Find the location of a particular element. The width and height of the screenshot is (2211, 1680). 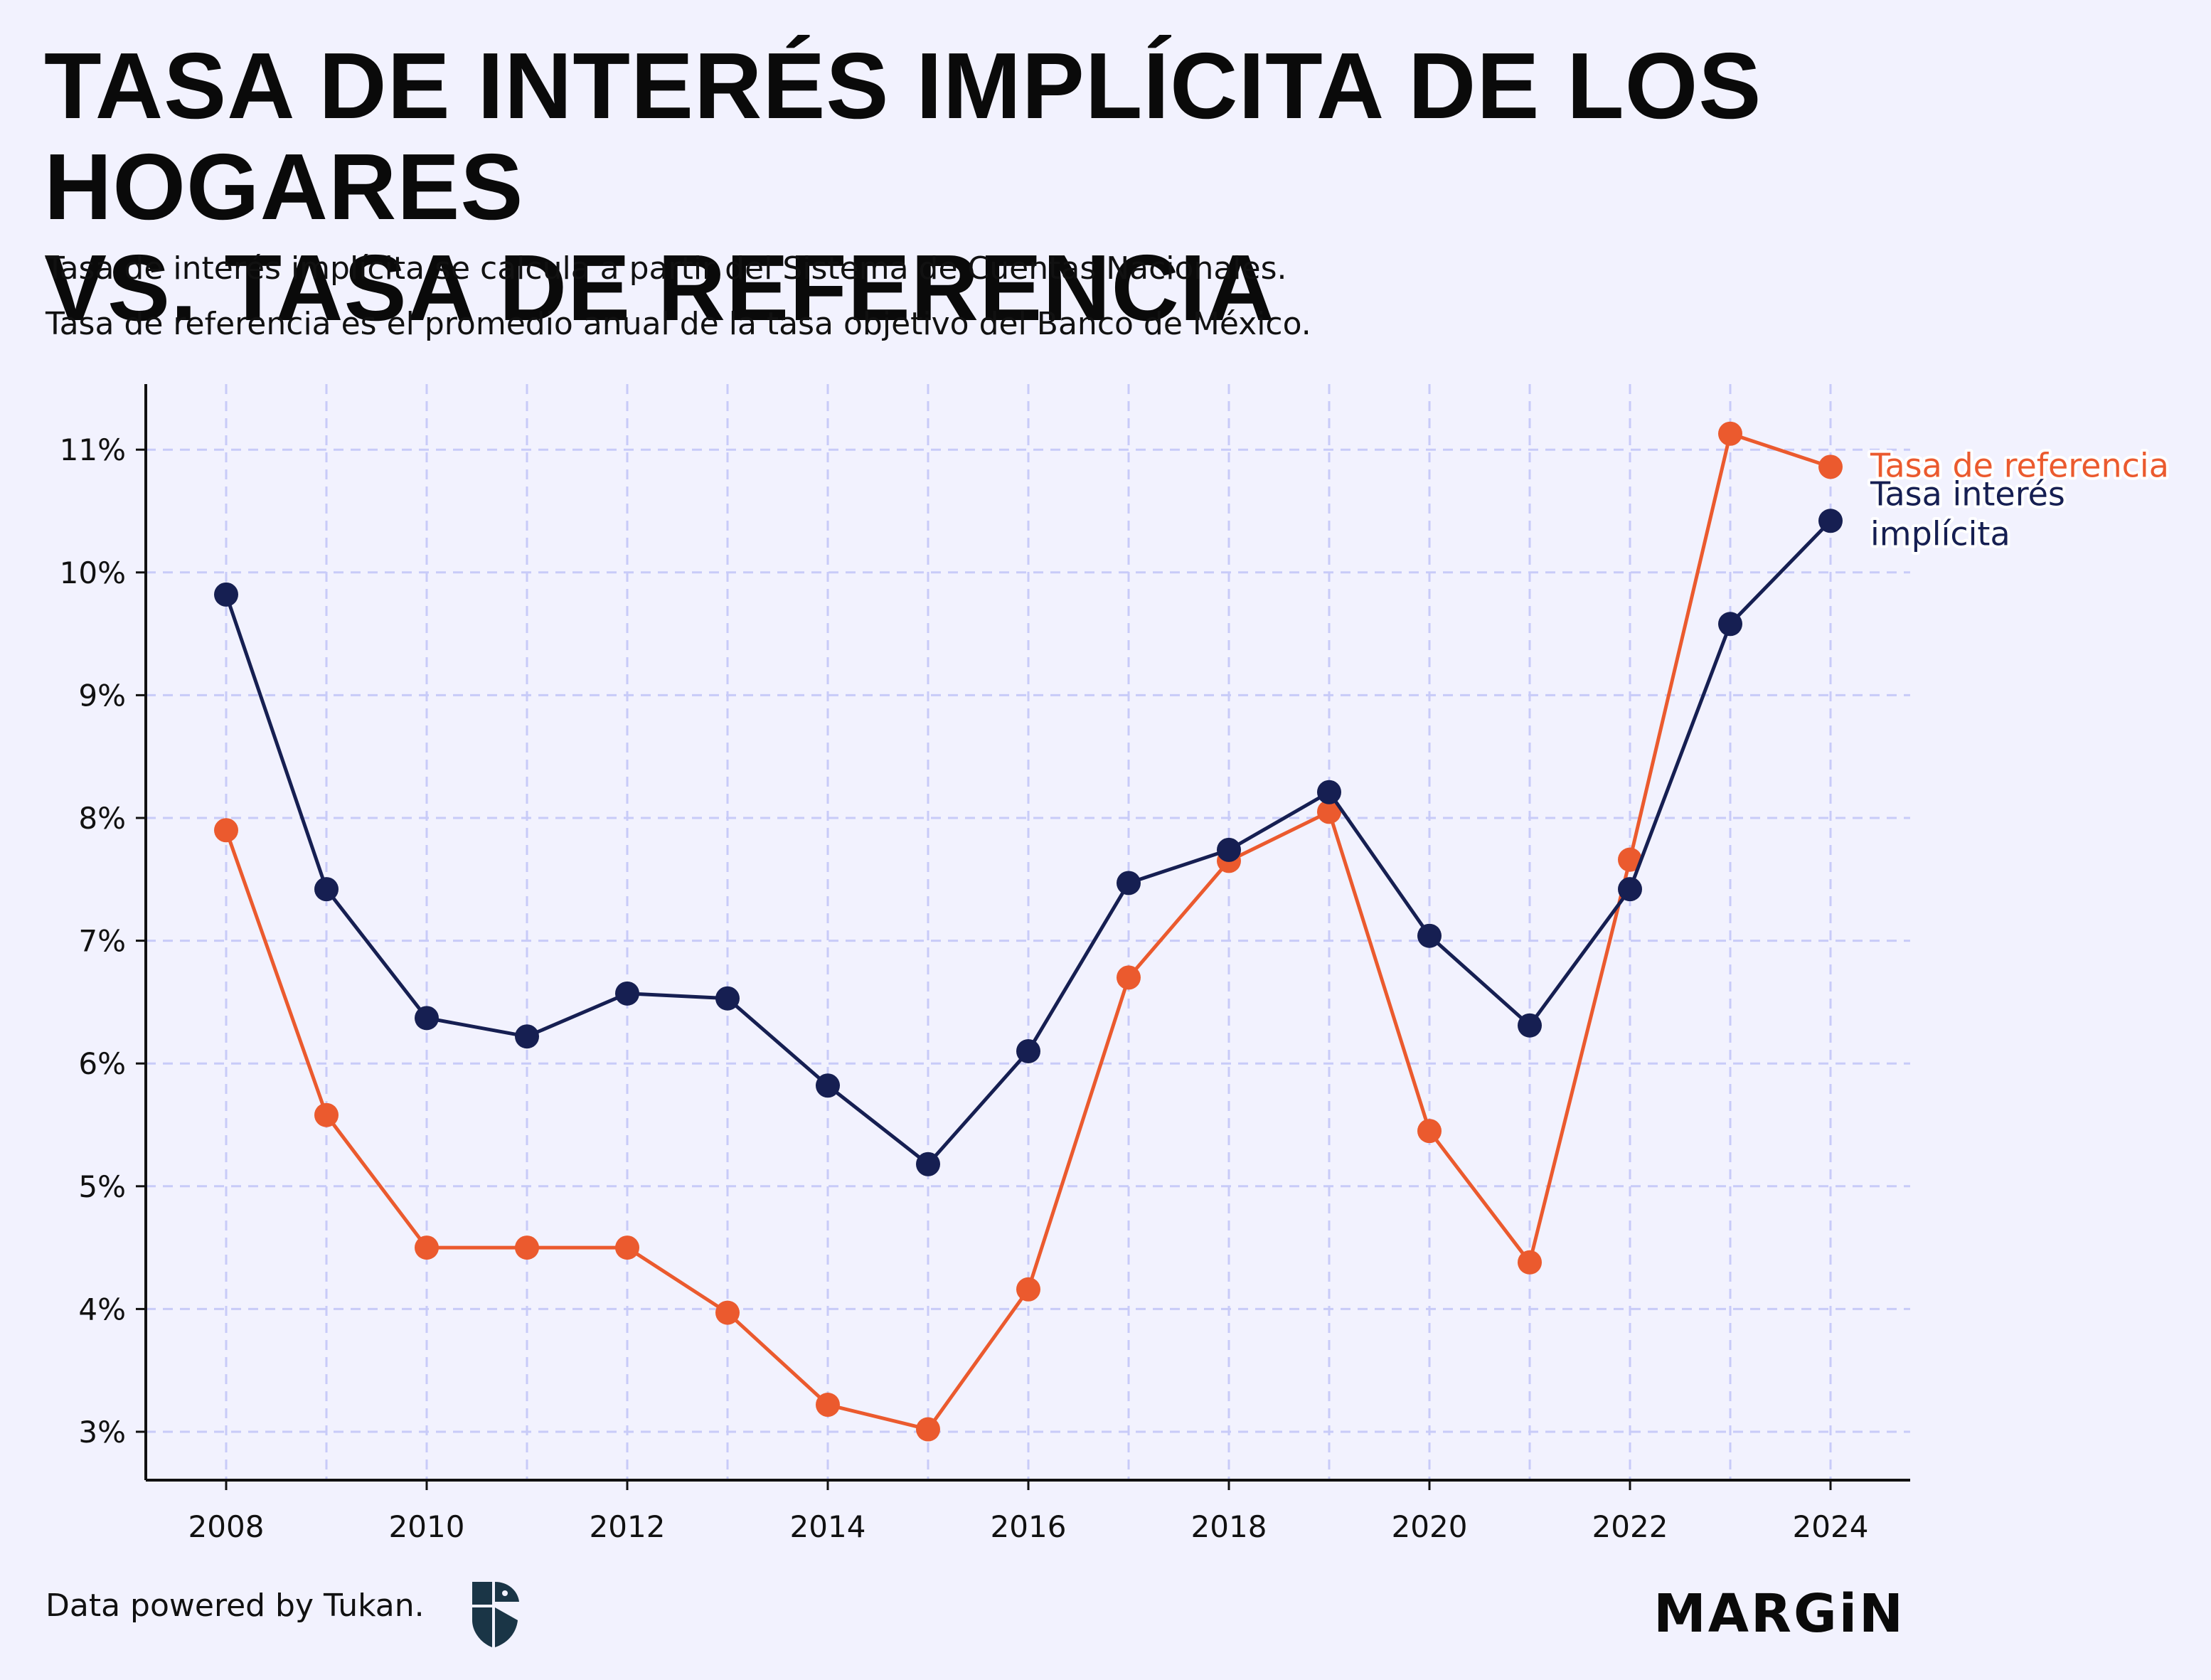

x-tick-label: 2012 is located at coordinates (628, 1526).